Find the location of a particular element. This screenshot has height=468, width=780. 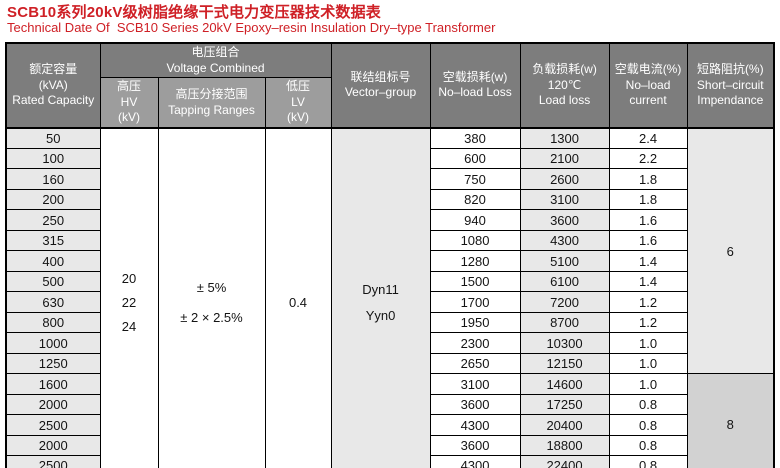

capacity-cell: 315 is located at coordinates (53, 240).